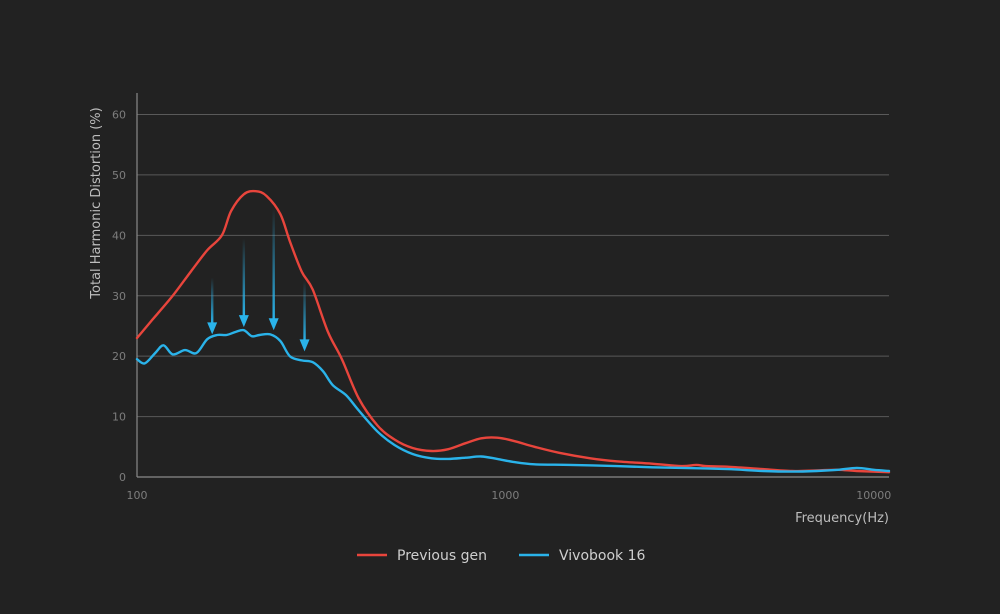 The width and height of the screenshot is (1000, 614). What do you see at coordinates (125, 288) in the screenshot?
I see `y-axis: 0 10 20 30 40 50 60` at bounding box center [125, 288].